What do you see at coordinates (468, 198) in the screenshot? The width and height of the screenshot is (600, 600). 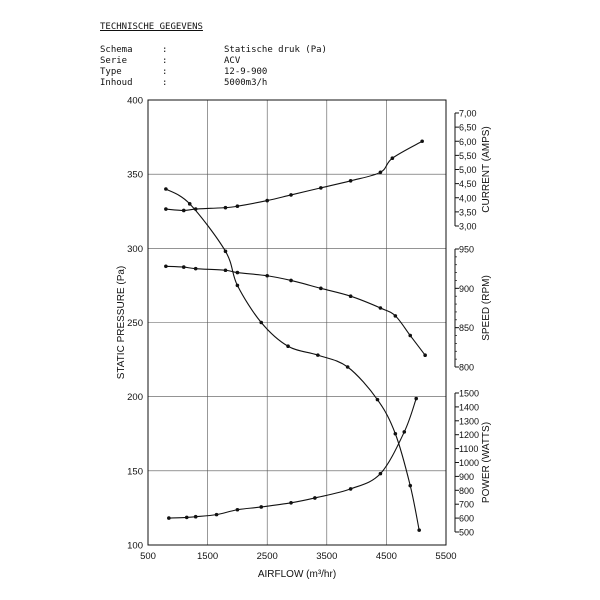 I see `right-axis-tick-label: 4,00` at bounding box center [468, 198].